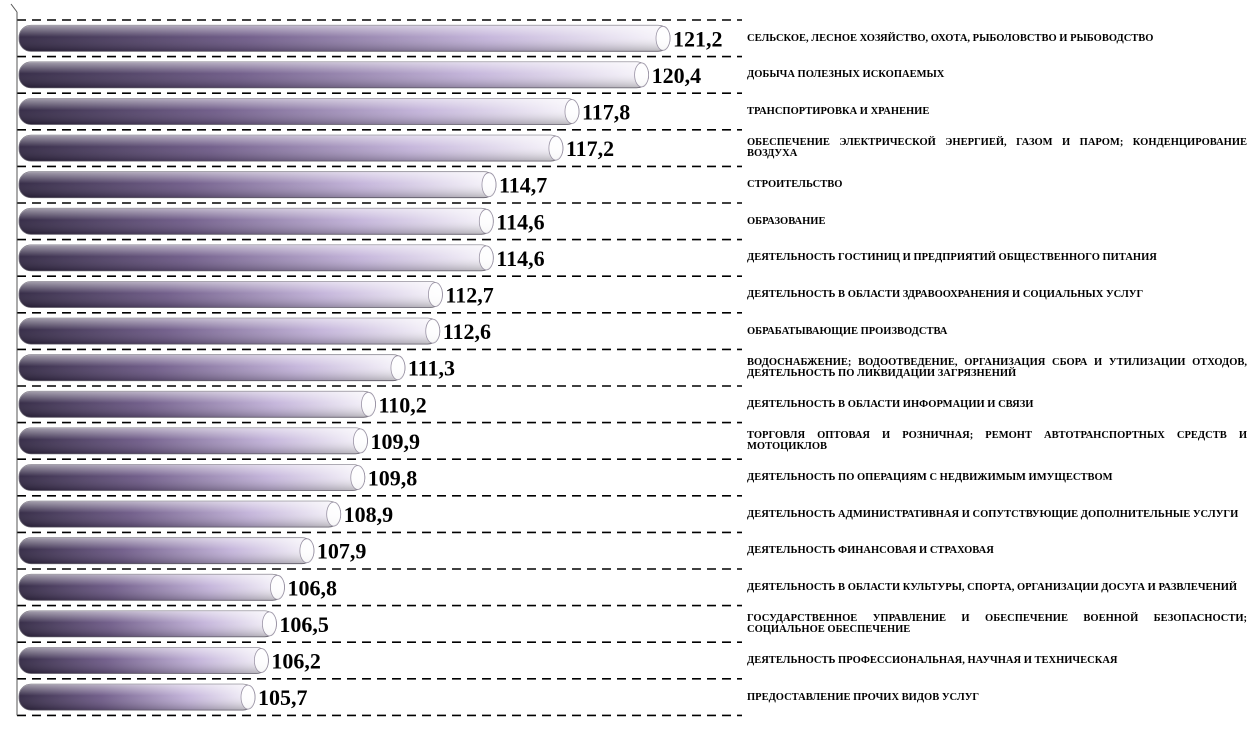 The width and height of the screenshot is (1249, 755). Describe the element at coordinates (523, 185) in the screenshot. I see `data-label: 114,7` at that location.